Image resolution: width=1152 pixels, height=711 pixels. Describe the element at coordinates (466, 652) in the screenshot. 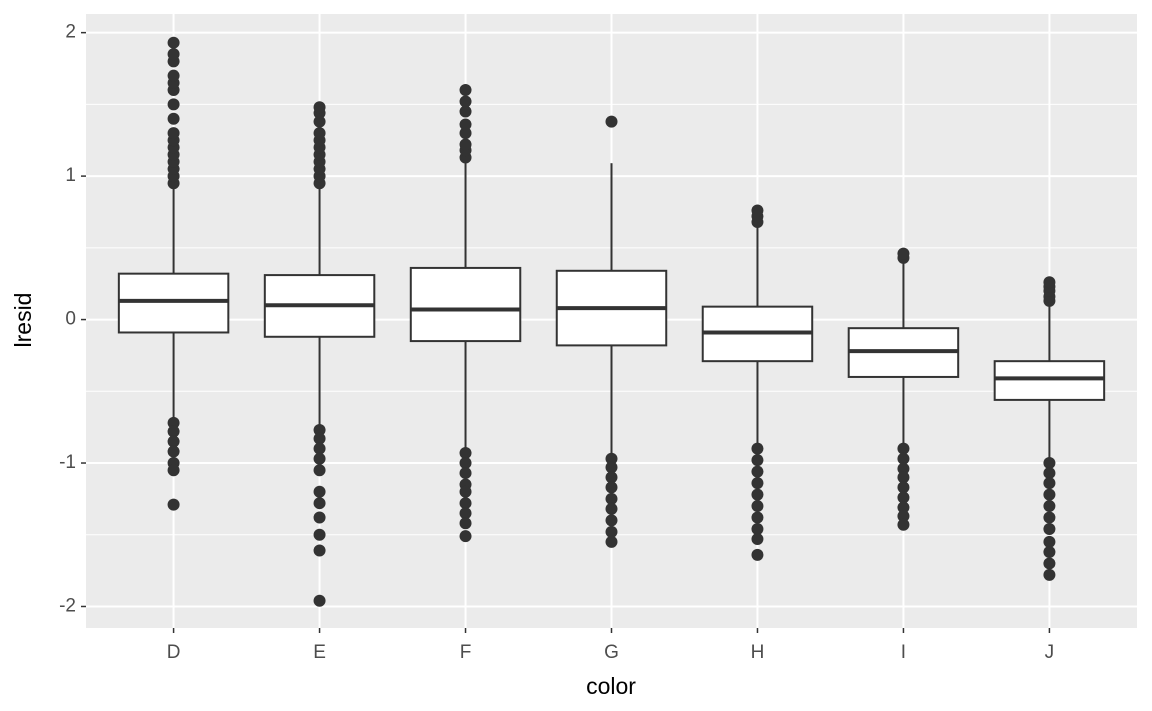

I see `x-tick-label: F` at that location.